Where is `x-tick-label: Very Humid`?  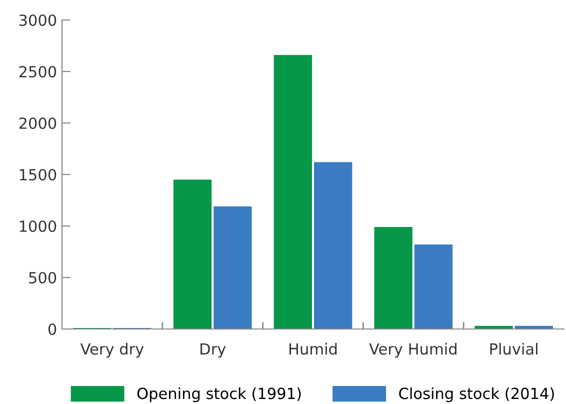
x-tick-label: Very Humid is located at coordinates (412, 350).